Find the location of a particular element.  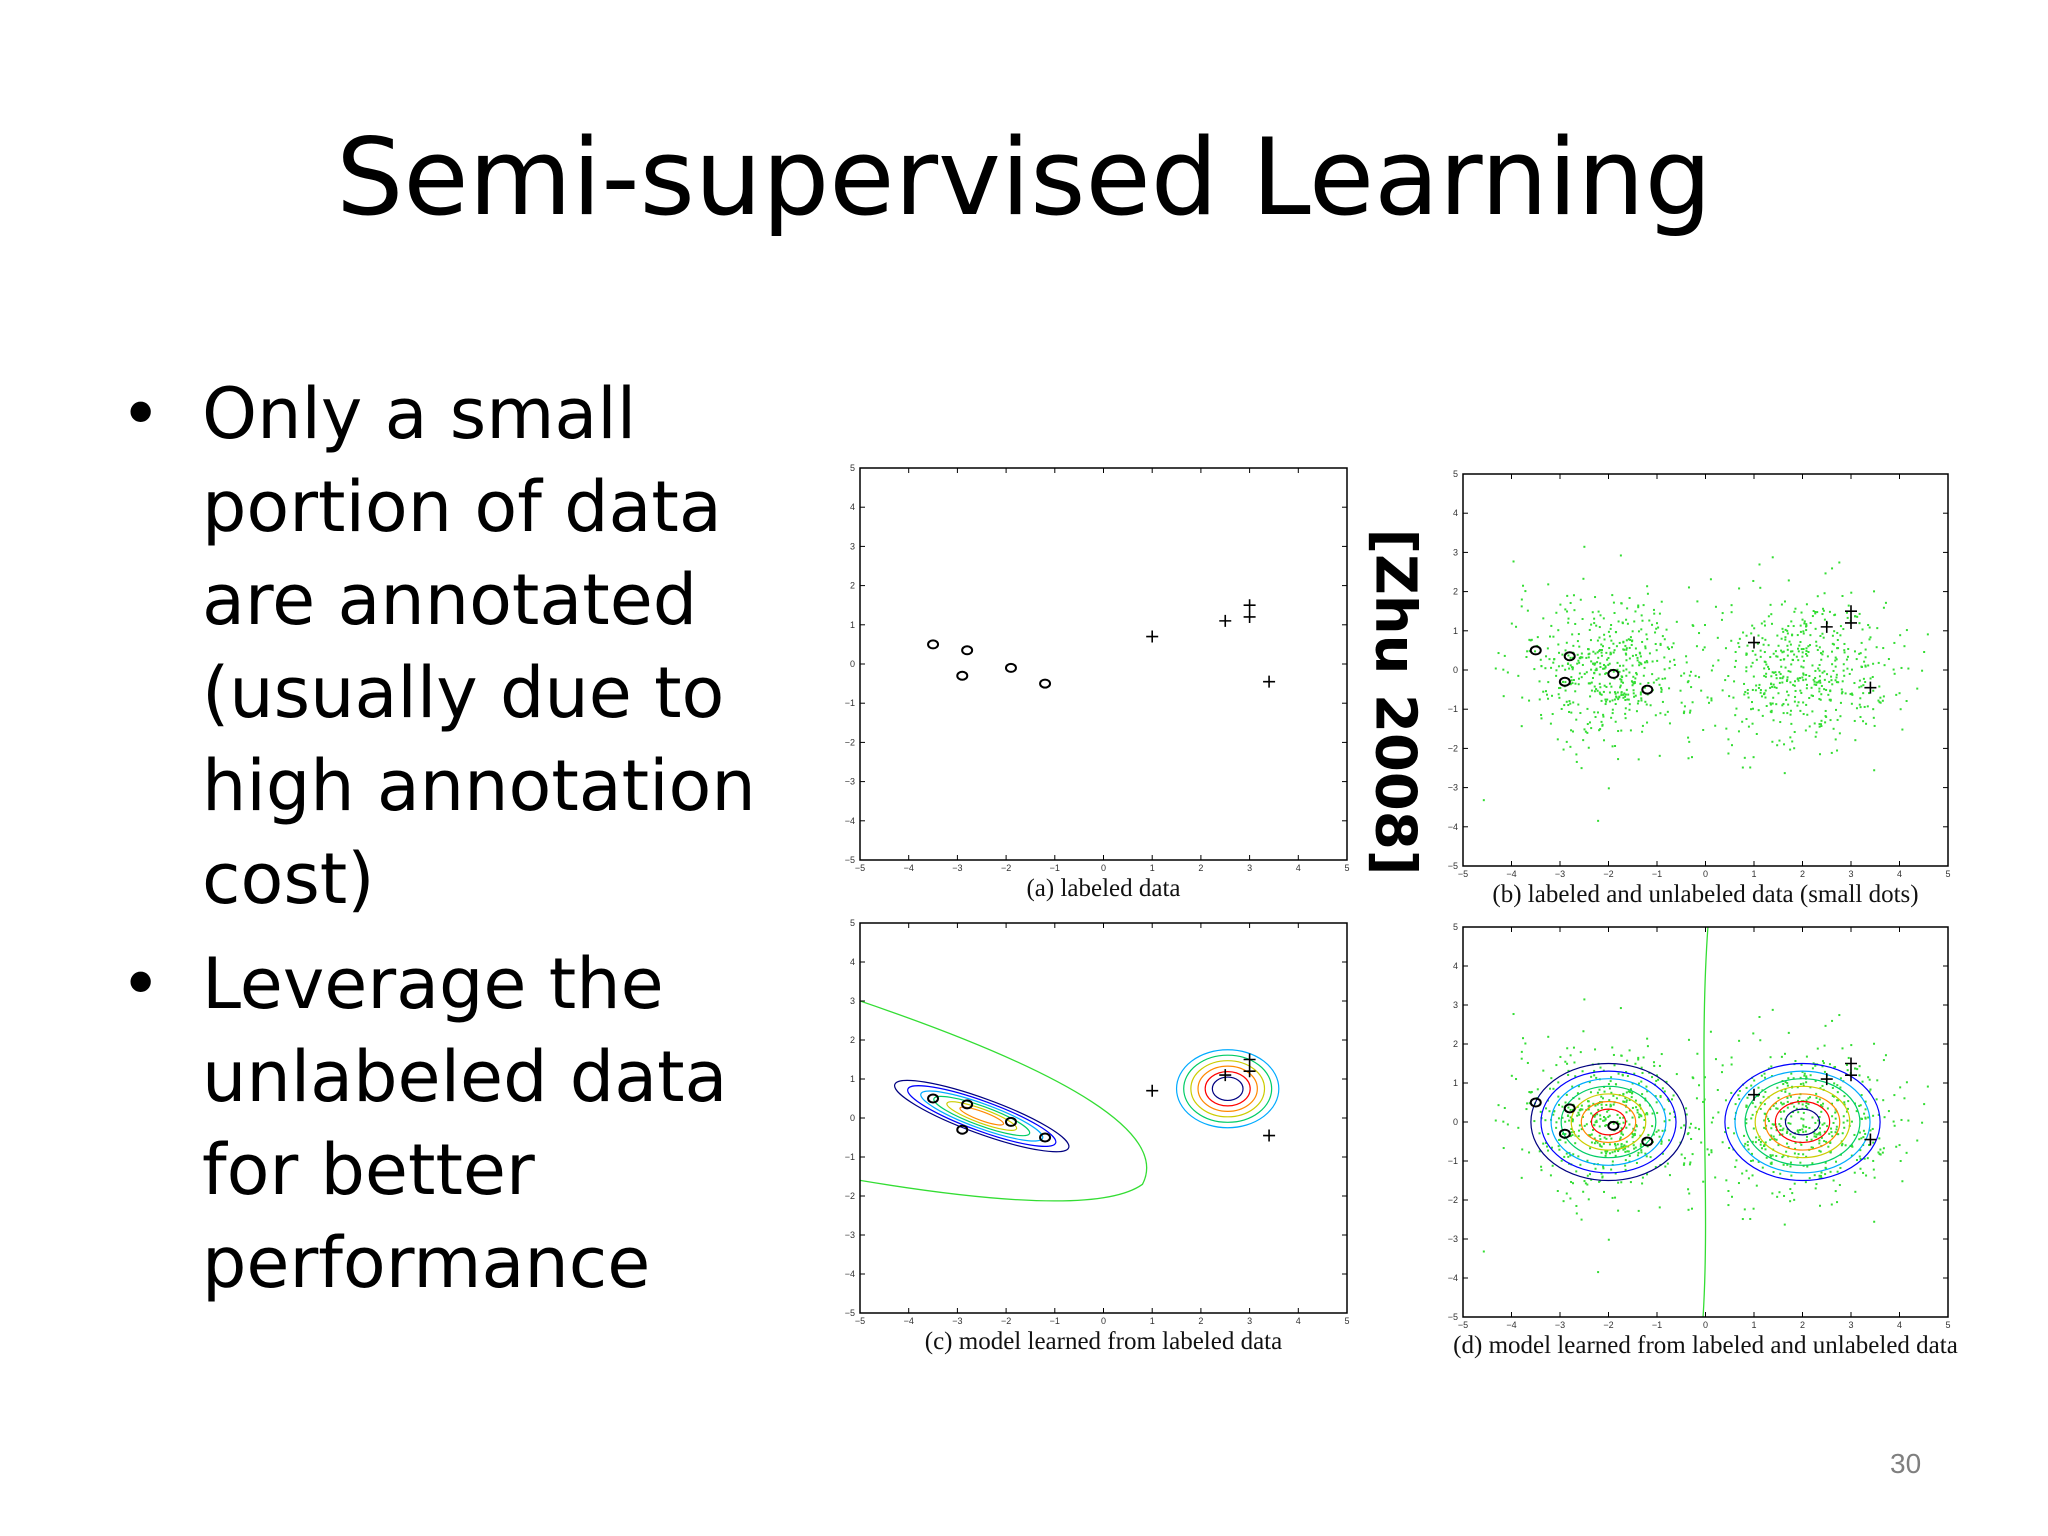

x-tick-label: 1 is located at coordinates (1152, 868).